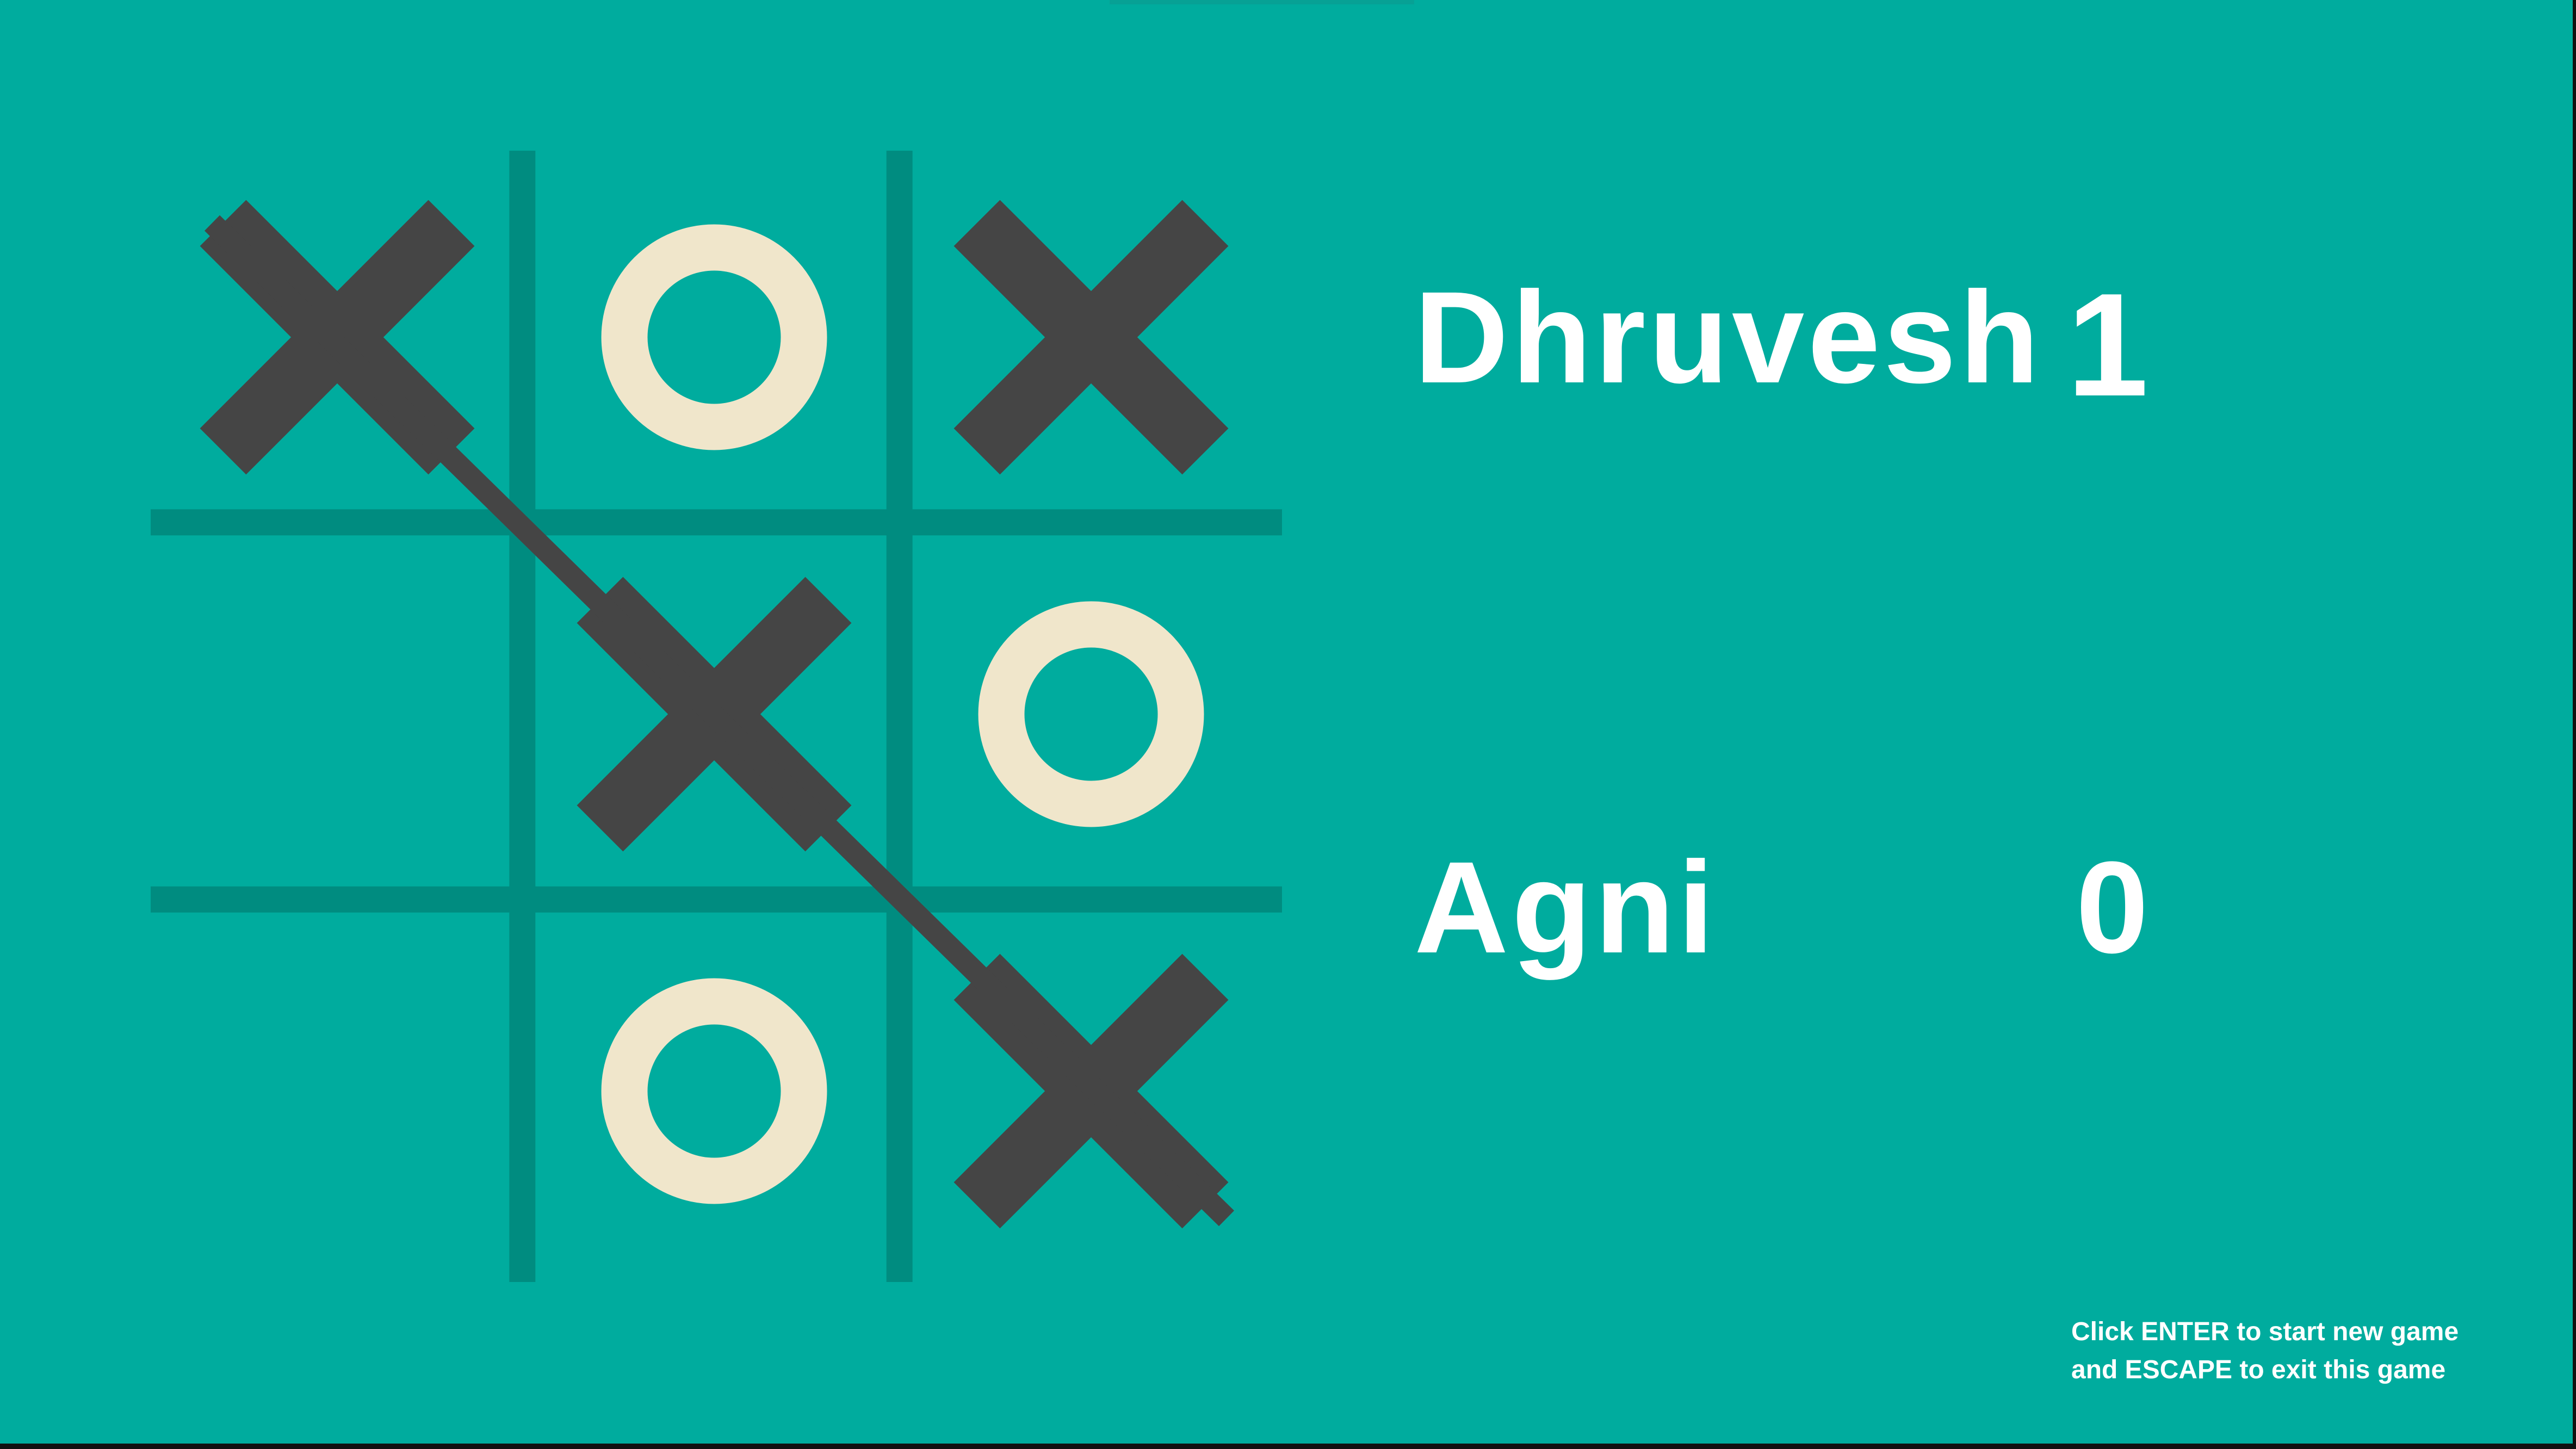 This screenshot has height=1449, width=2576. I want to click on player-2-score: 0, so click(2112, 907).